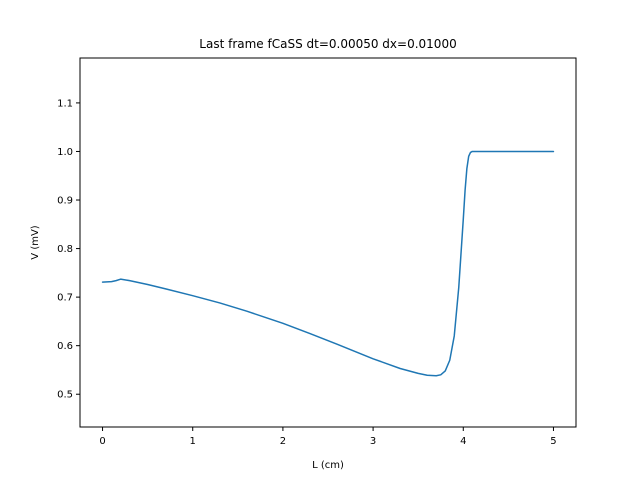 This screenshot has height=480, width=640. What do you see at coordinates (373, 441) in the screenshot?
I see `x-tick-label: 3` at bounding box center [373, 441].